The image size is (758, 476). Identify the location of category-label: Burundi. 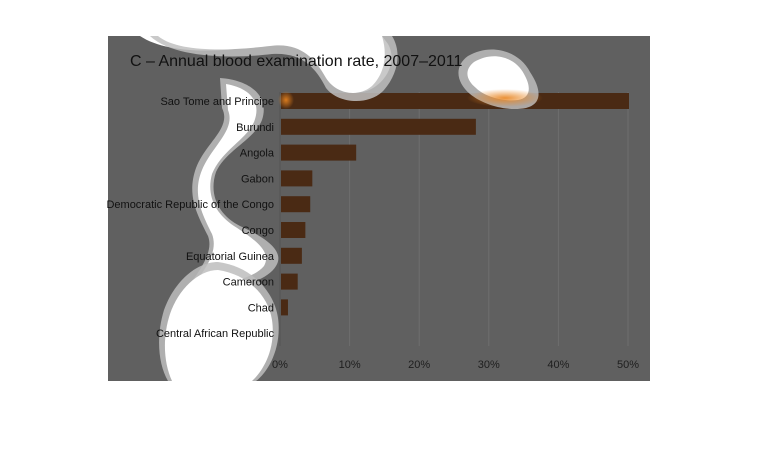
(255, 128).